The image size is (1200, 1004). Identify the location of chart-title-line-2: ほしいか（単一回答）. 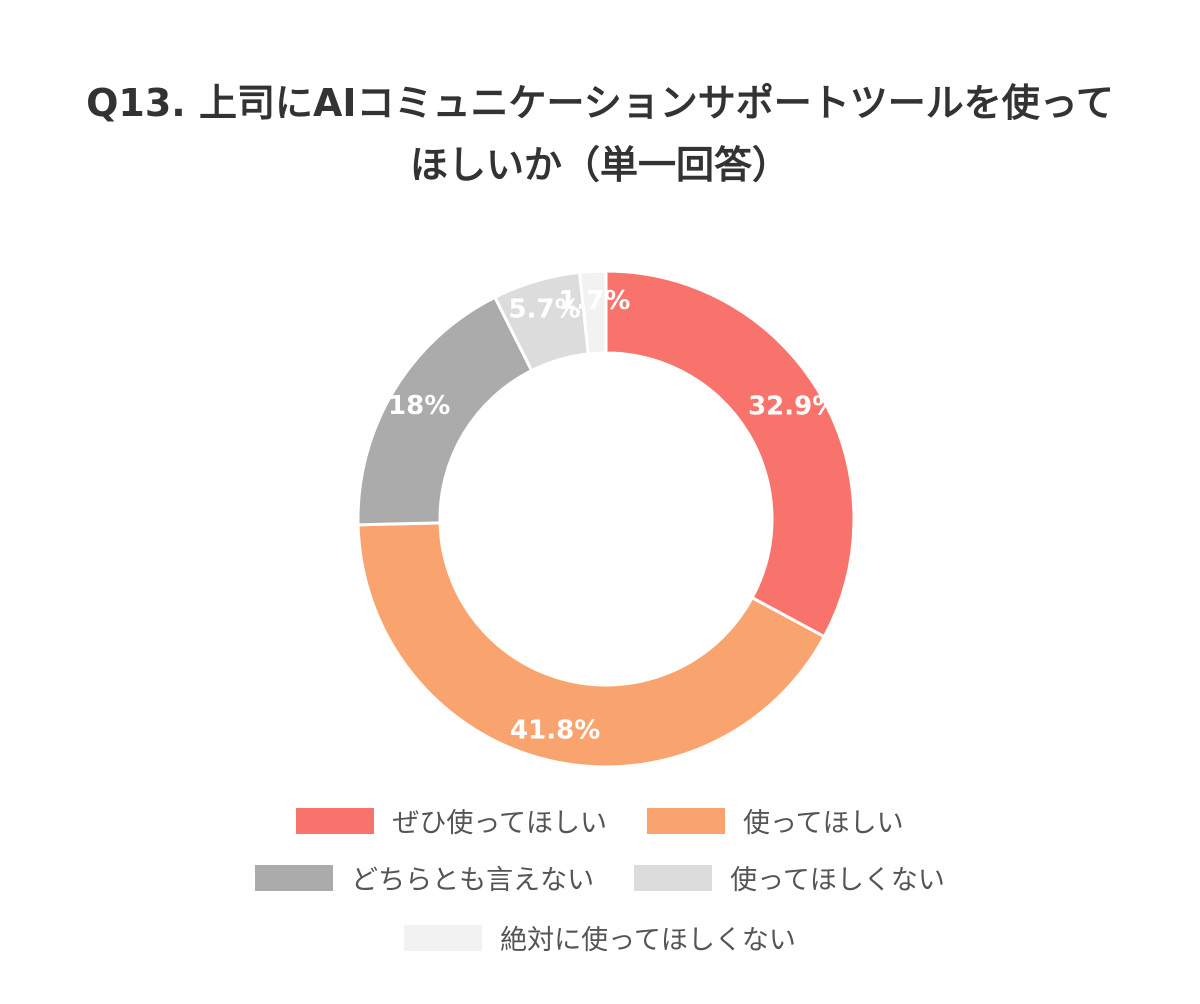
(599, 165).